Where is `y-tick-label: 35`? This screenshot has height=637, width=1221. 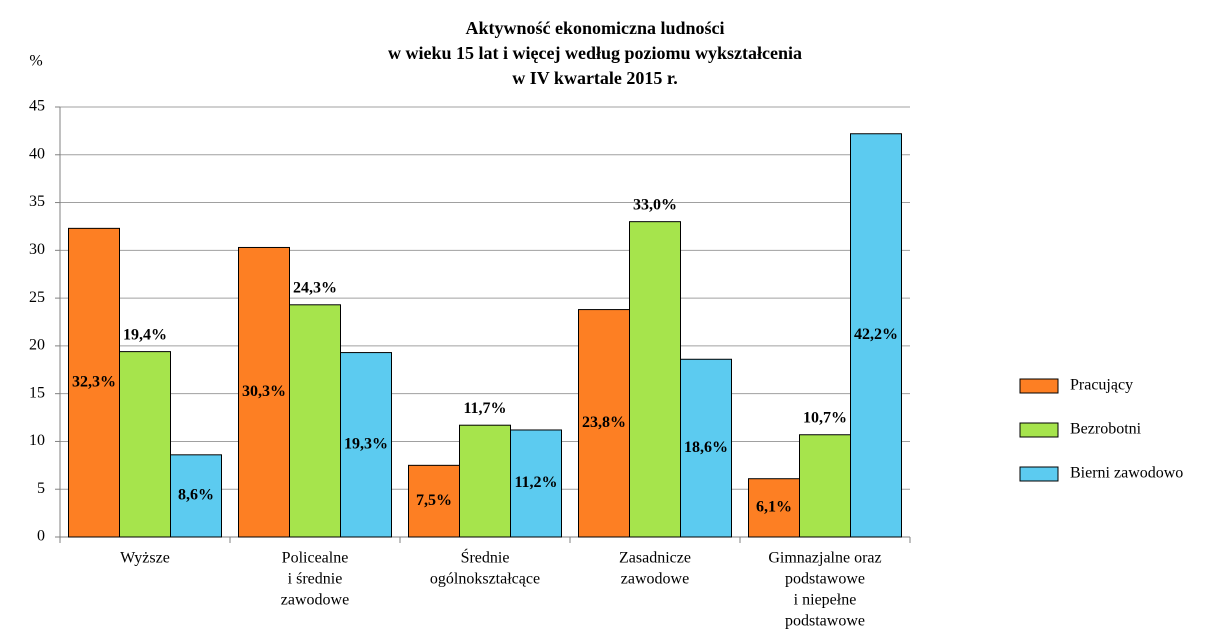 y-tick-label: 35 is located at coordinates (37, 201).